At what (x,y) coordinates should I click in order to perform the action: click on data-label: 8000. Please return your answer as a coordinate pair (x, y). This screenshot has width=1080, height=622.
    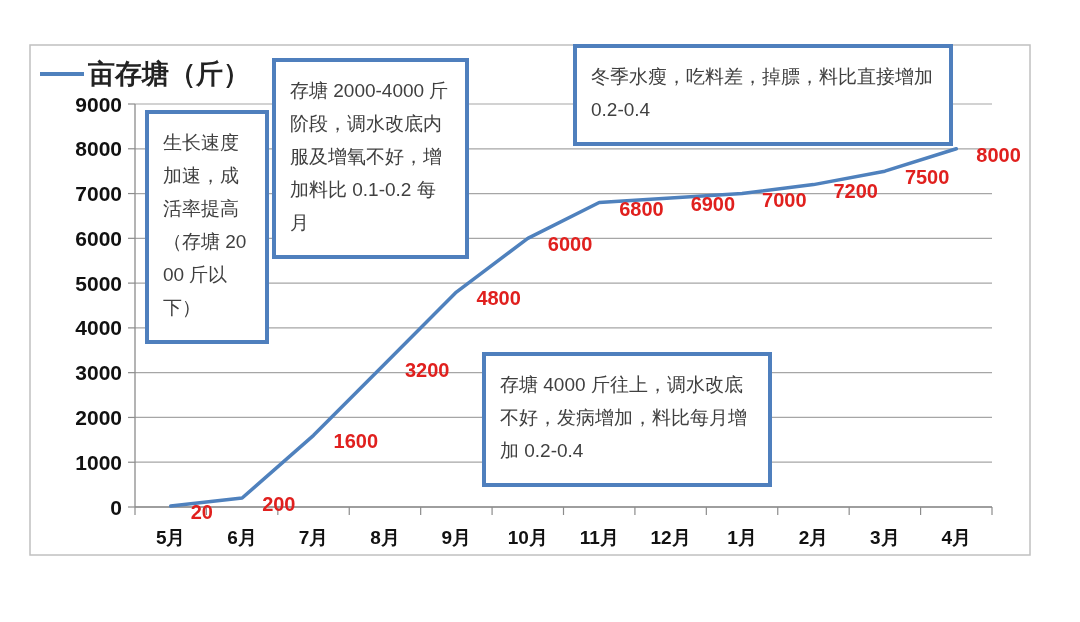
    Looking at the image, I should click on (998, 154).